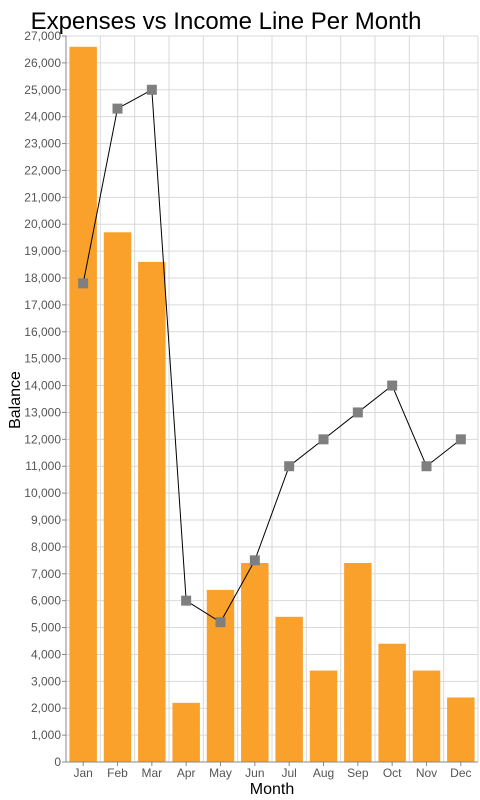  What do you see at coordinates (220, 622) in the screenshot?
I see `line-marker-may` at bounding box center [220, 622].